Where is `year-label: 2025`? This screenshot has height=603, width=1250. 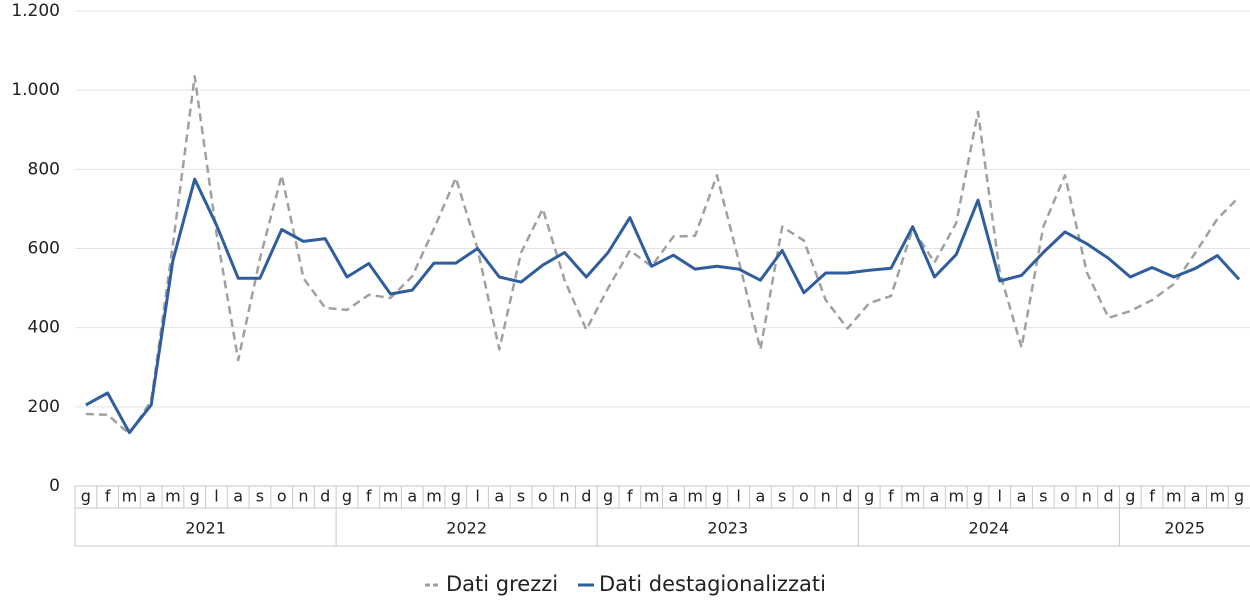
year-label: 2025 is located at coordinates (1184, 528).